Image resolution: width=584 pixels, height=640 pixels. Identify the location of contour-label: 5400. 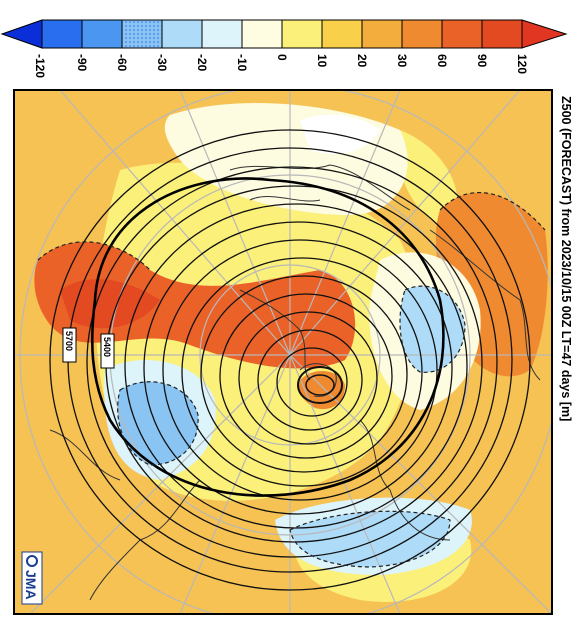
(107, 347).